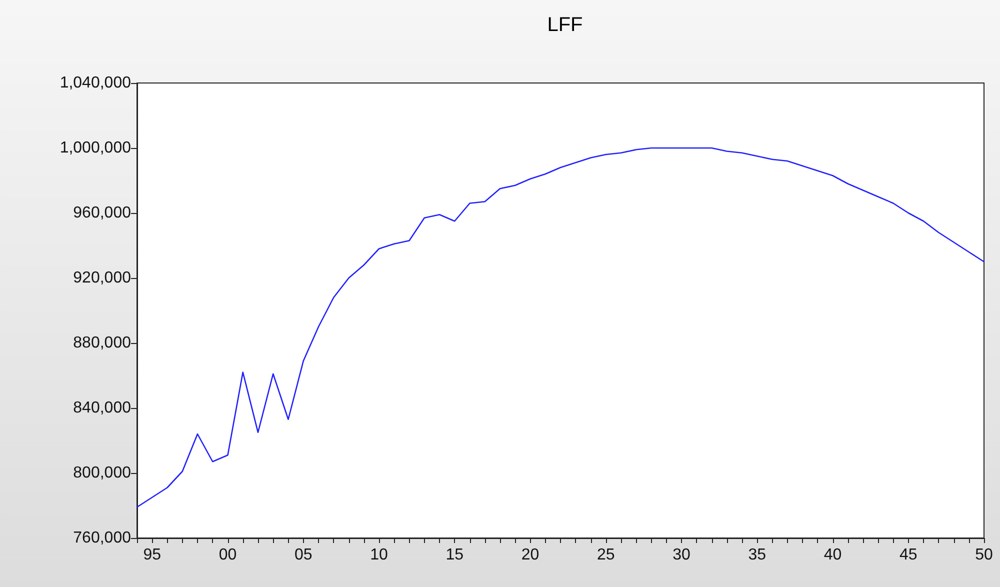 This screenshot has height=587, width=1000. I want to click on x-tick-label: 00, so click(227, 555).